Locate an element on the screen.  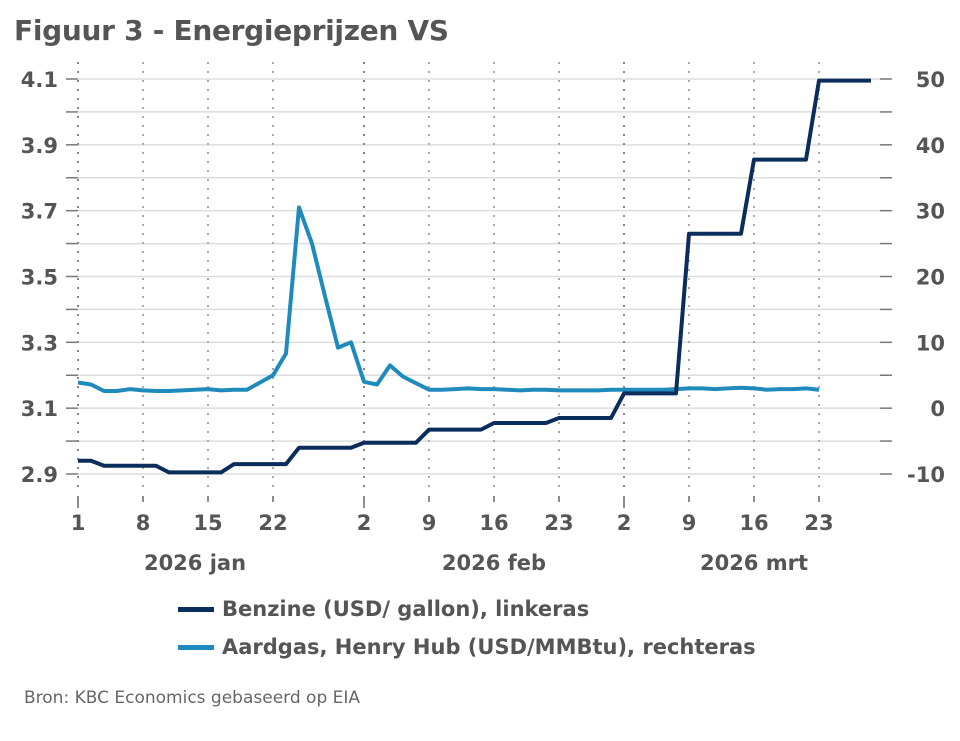
right-axis-label: -10 is located at coordinates (926, 475).